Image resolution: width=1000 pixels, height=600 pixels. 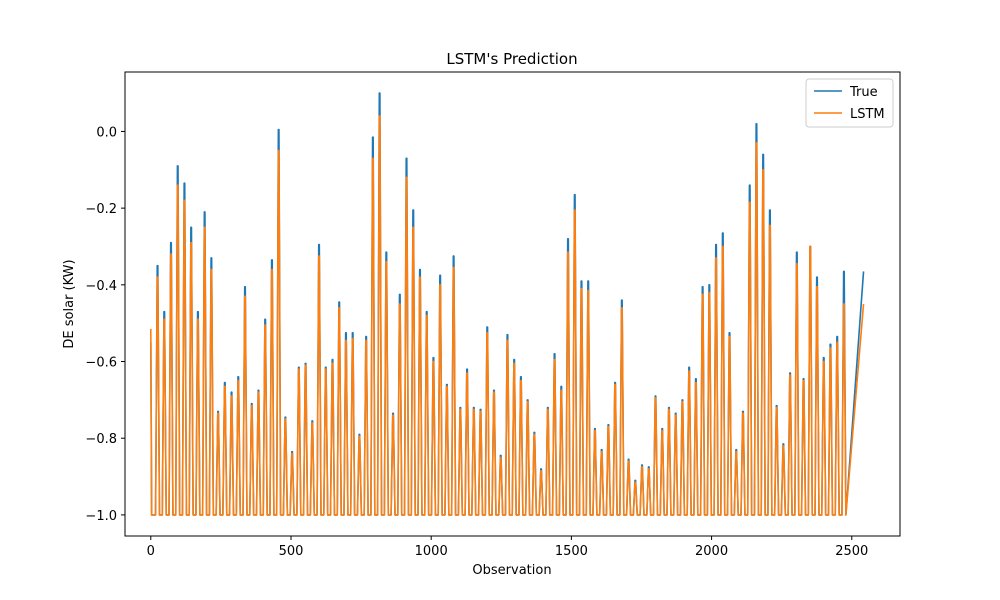 What do you see at coordinates (101, 363) in the screenshot?
I see `y-tick-label: −0.6` at bounding box center [101, 363].